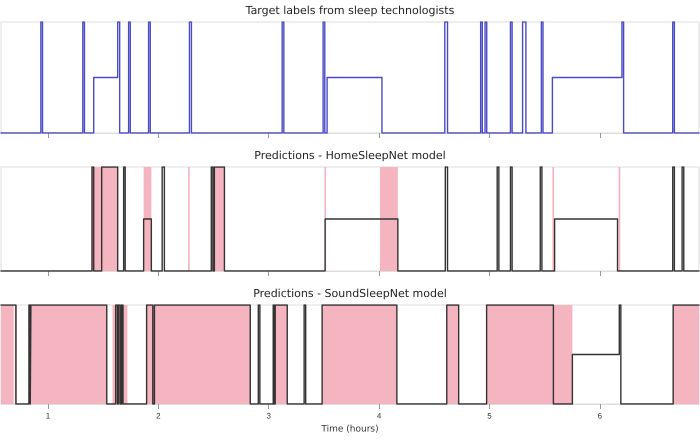 This screenshot has height=440, width=700. I want to click on x-tick-label: 6, so click(600, 416).